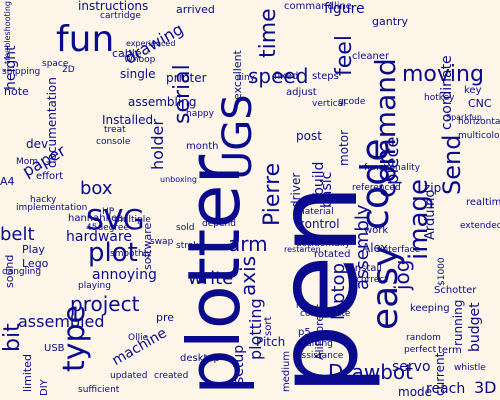 The width and height of the screenshot is (500, 400). Describe the element at coordinates (325, 76) in the screenshot. I see `word-steps: steps` at that location.